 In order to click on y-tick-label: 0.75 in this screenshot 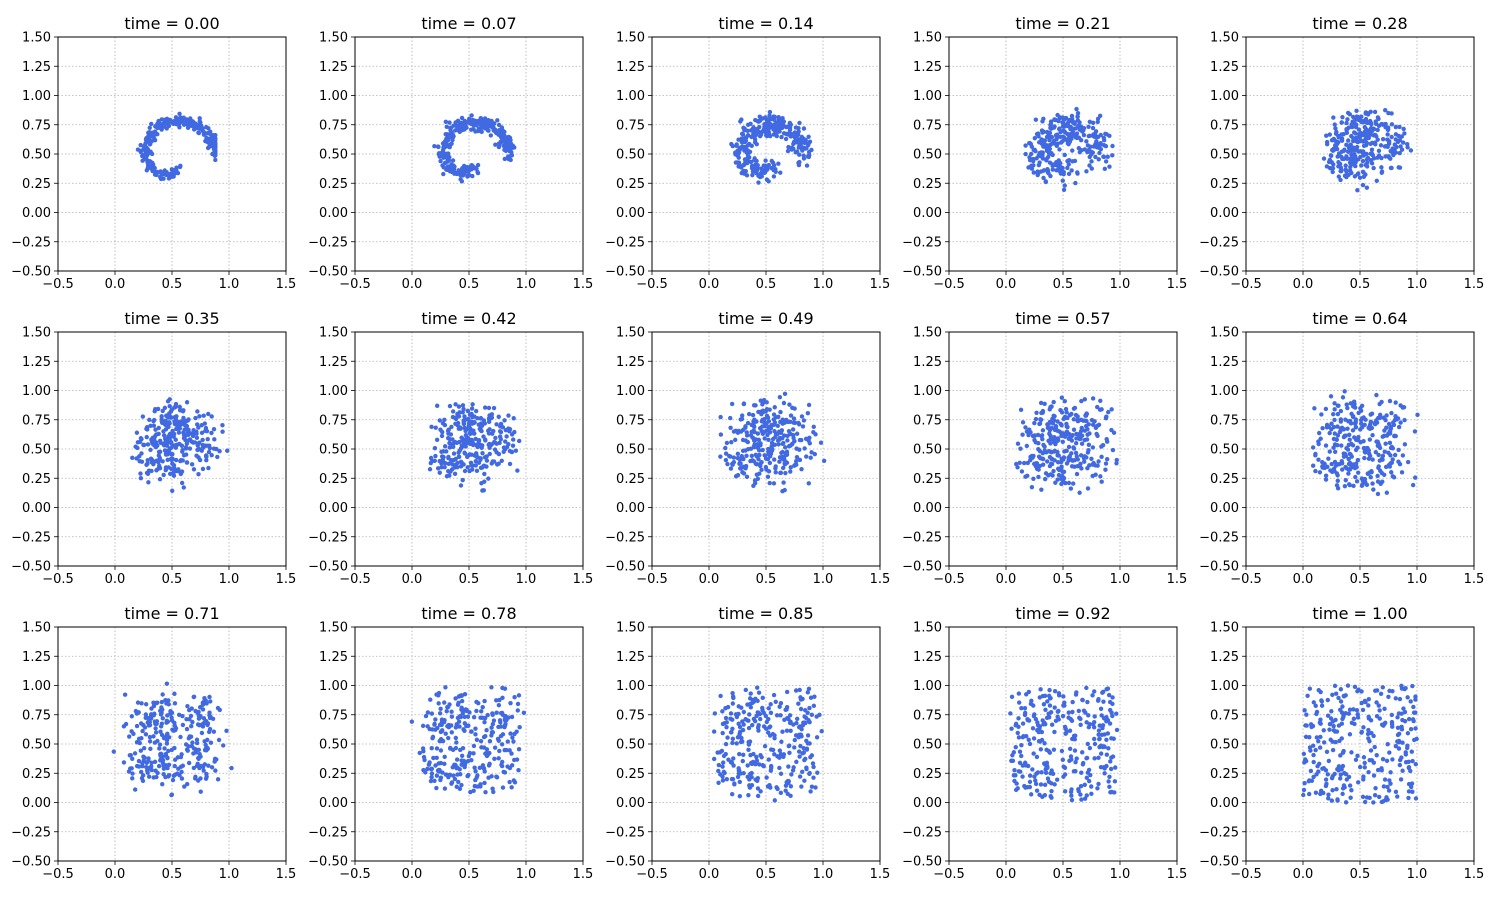, I will do `click(1224, 125)`.